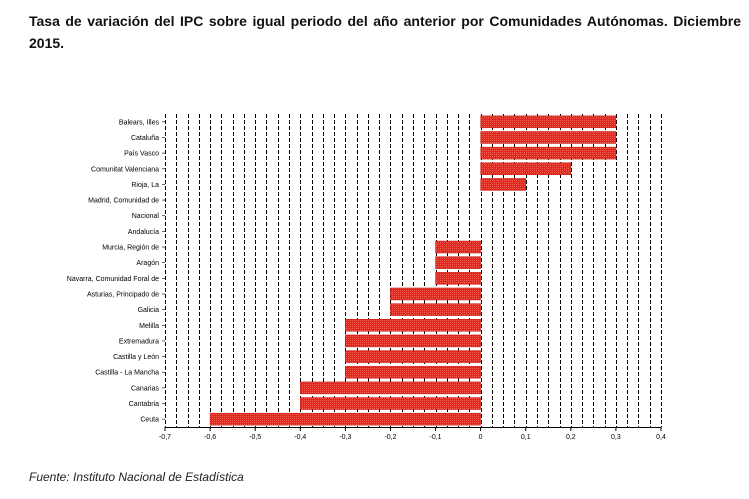 Image resolution: width=749 pixels, height=499 pixels. I want to click on x-tick-label: 0,1, so click(526, 437).